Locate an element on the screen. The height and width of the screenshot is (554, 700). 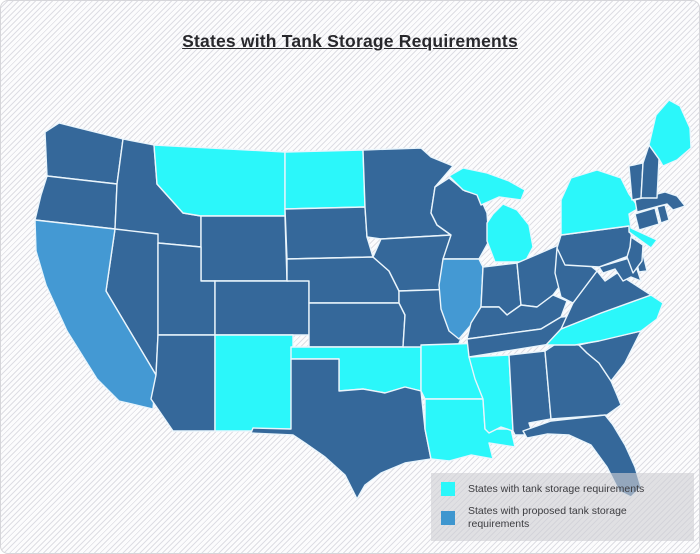
state-al is located at coordinates (530, 393).